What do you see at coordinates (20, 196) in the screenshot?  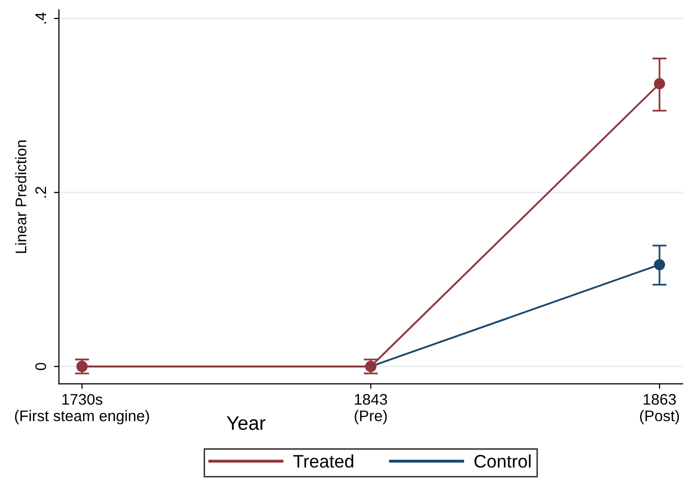 I see `y-axis-title: Linear Prediction` at bounding box center [20, 196].